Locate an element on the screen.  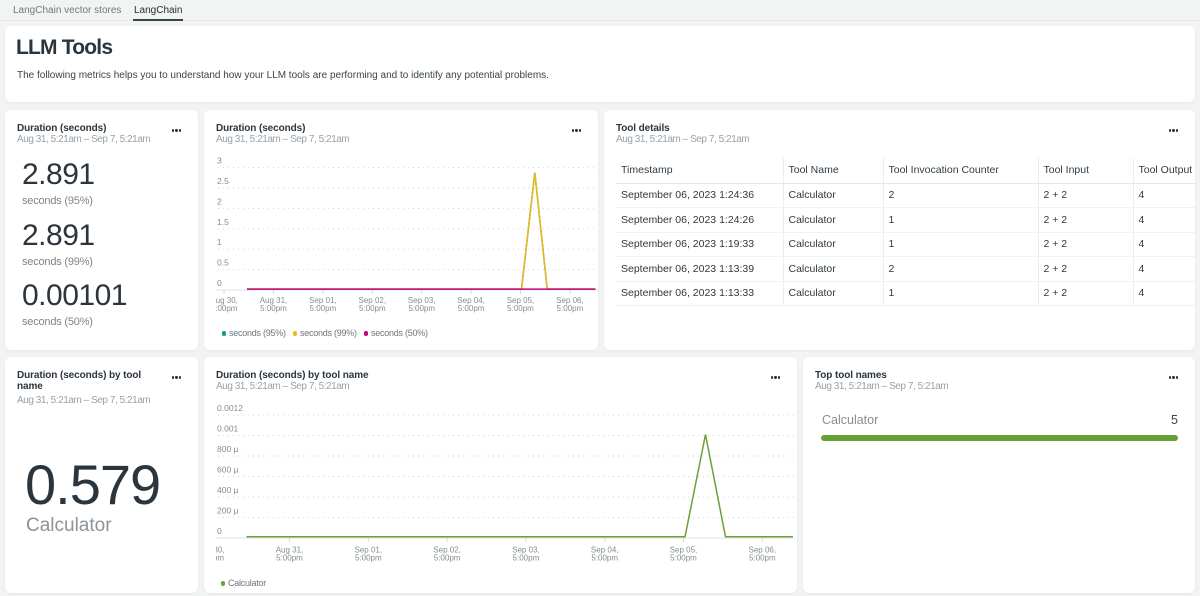
svg-text: 0.5 is located at coordinates (223, 263).